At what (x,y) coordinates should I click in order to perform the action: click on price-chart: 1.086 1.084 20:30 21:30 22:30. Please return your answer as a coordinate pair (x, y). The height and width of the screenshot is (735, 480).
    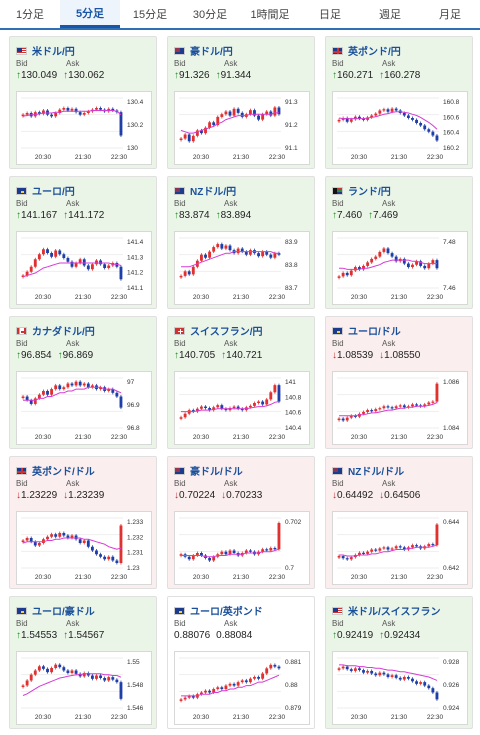
    Looking at the image, I should click on (400, 408).